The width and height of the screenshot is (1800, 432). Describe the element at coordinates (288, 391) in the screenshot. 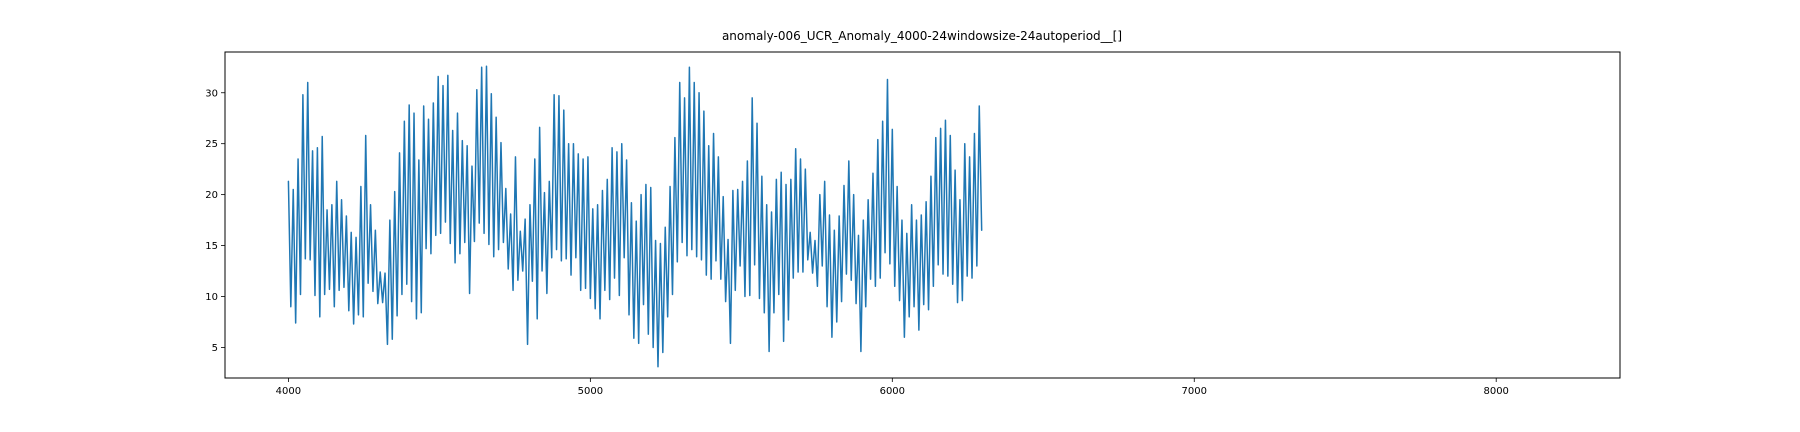

I see `x-tick-label: 4000` at that location.